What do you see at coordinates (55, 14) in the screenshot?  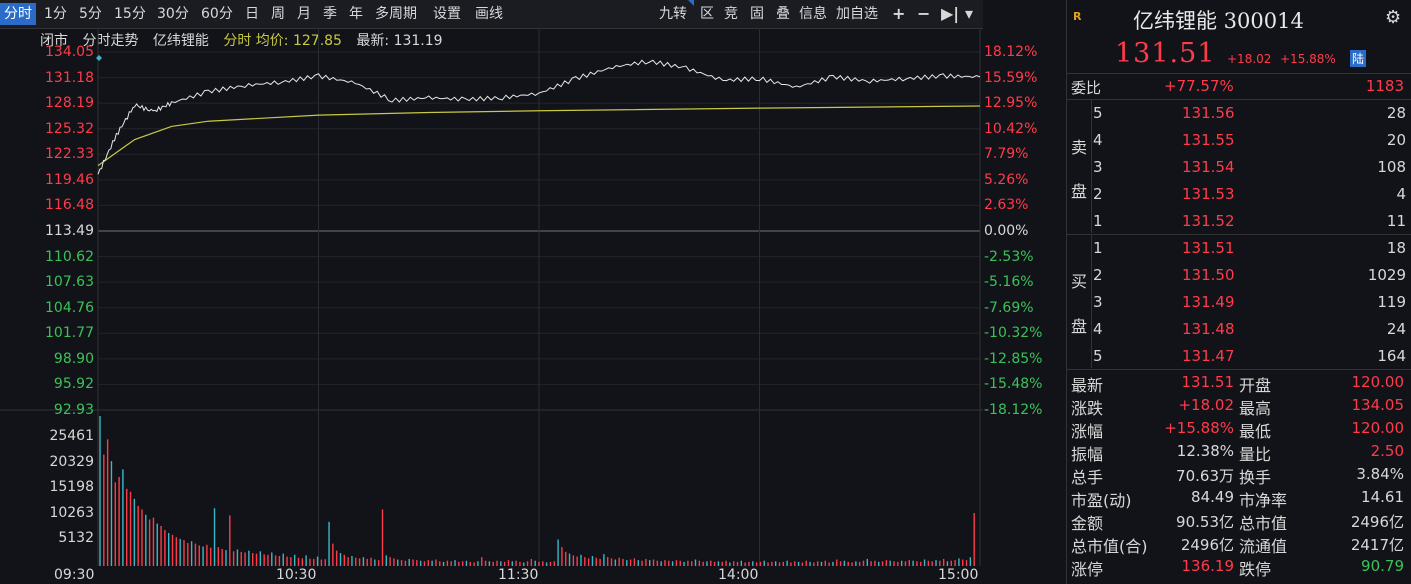 I see `timeframe-tab-1: 1分` at bounding box center [55, 14].